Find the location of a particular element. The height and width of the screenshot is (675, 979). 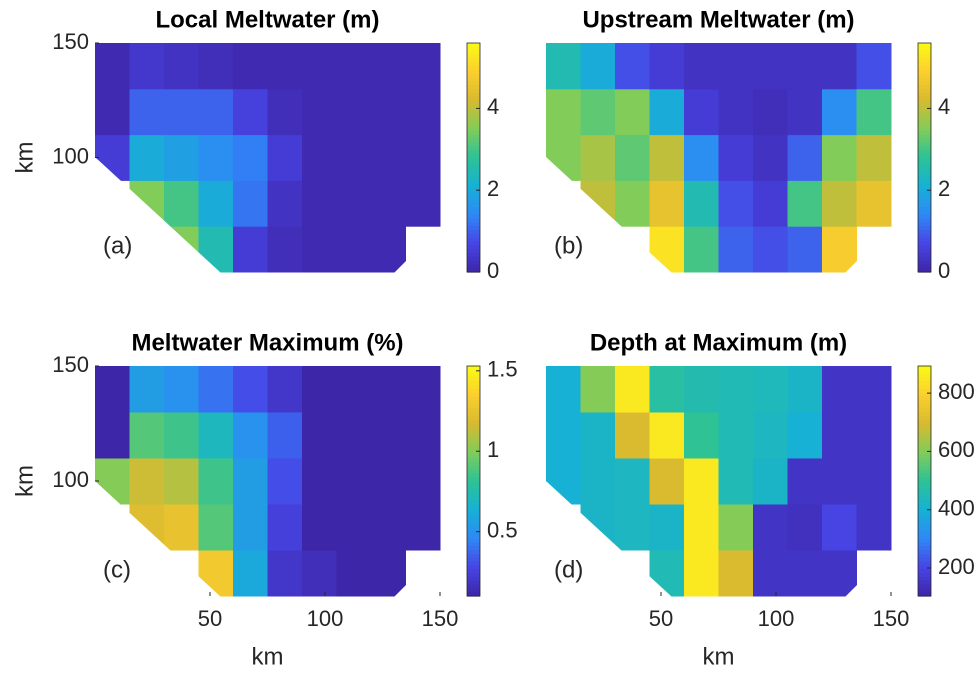

colorbar-tick-label: 4 is located at coordinates (493, 106).